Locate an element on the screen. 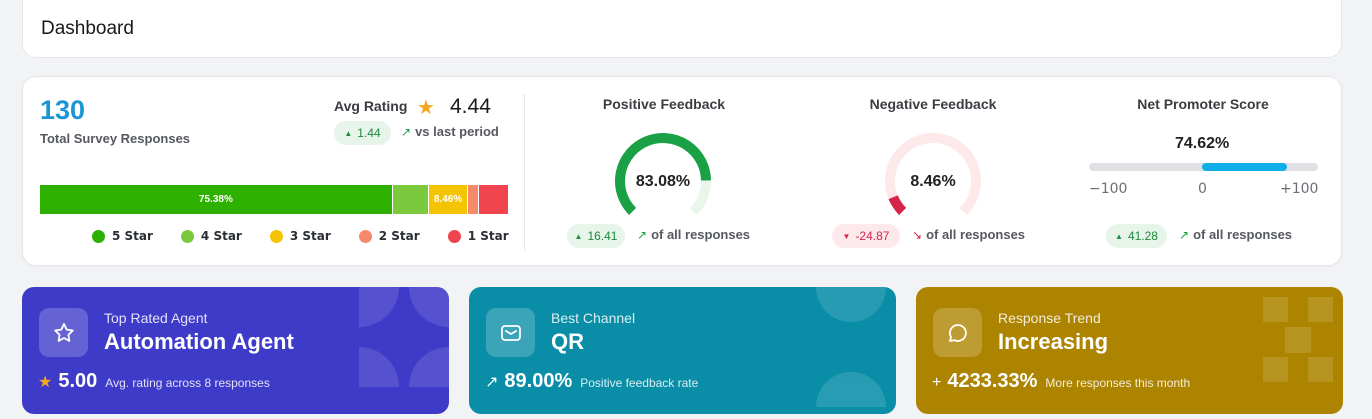 The image size is (1372, 419). positive-change-value: 16.41 is located at coordinates (602, 236).